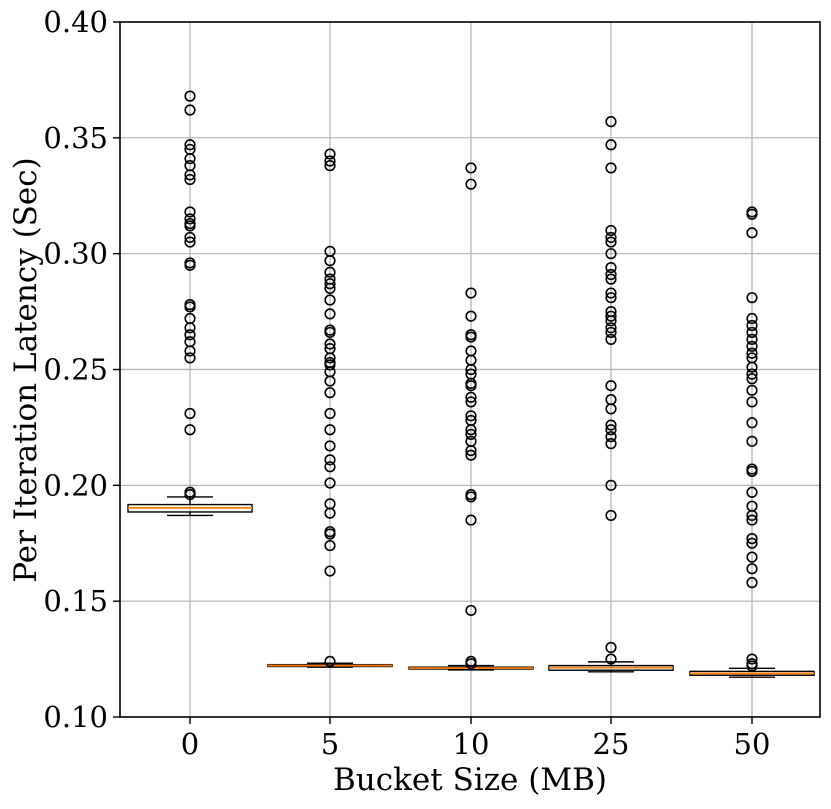 The image size is (831, 809). What do you see at coordinates (75, 485) in the screenshot?
I see `y-tick-label: 0.20` at bounding box center [75, 485].